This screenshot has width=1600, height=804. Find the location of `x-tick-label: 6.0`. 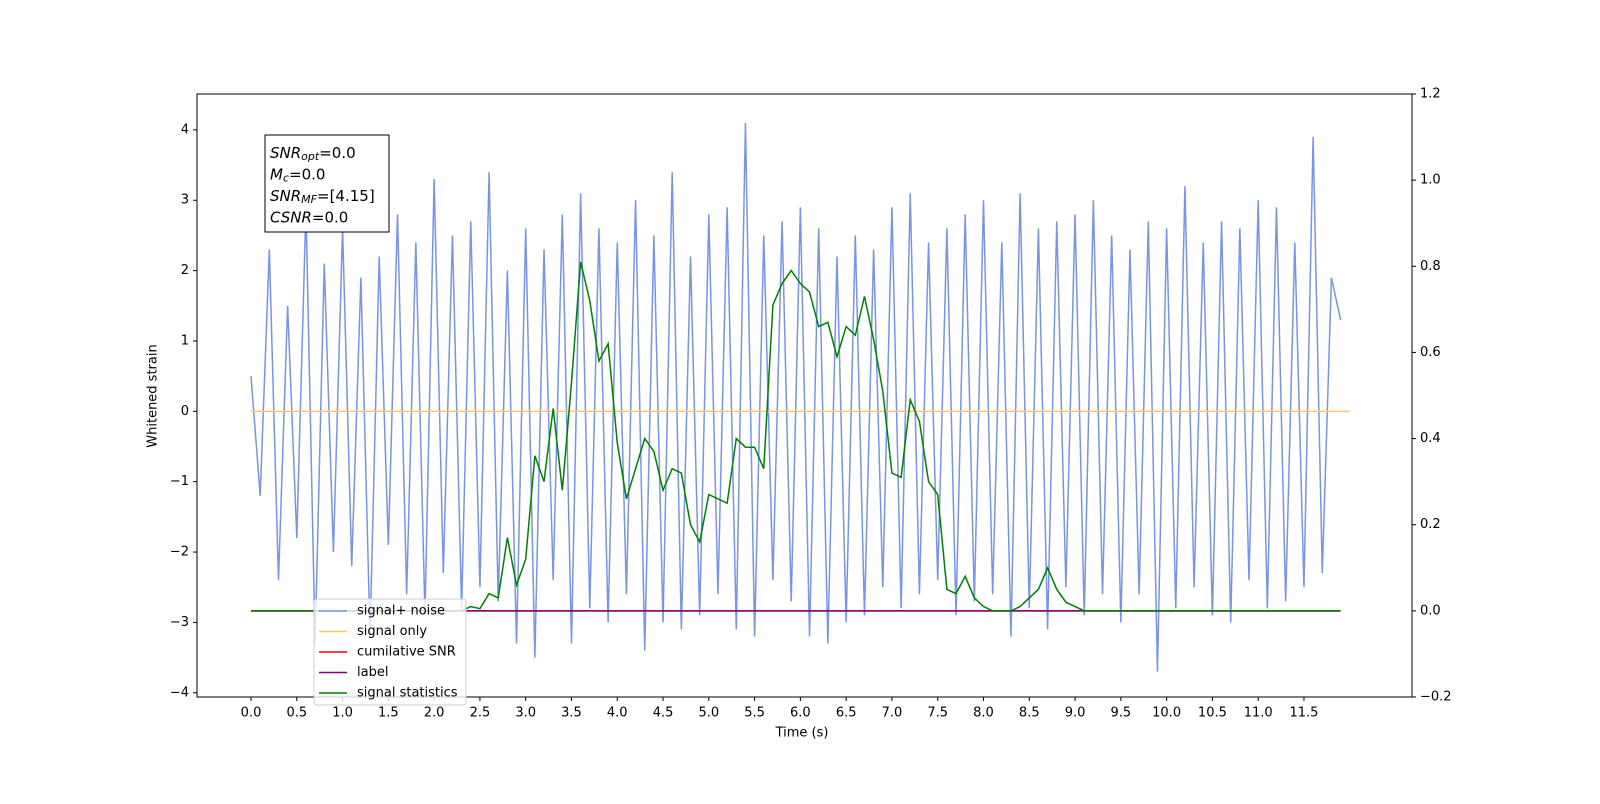

x-tick-label: 6.0 is located at coordinates (800, 713).